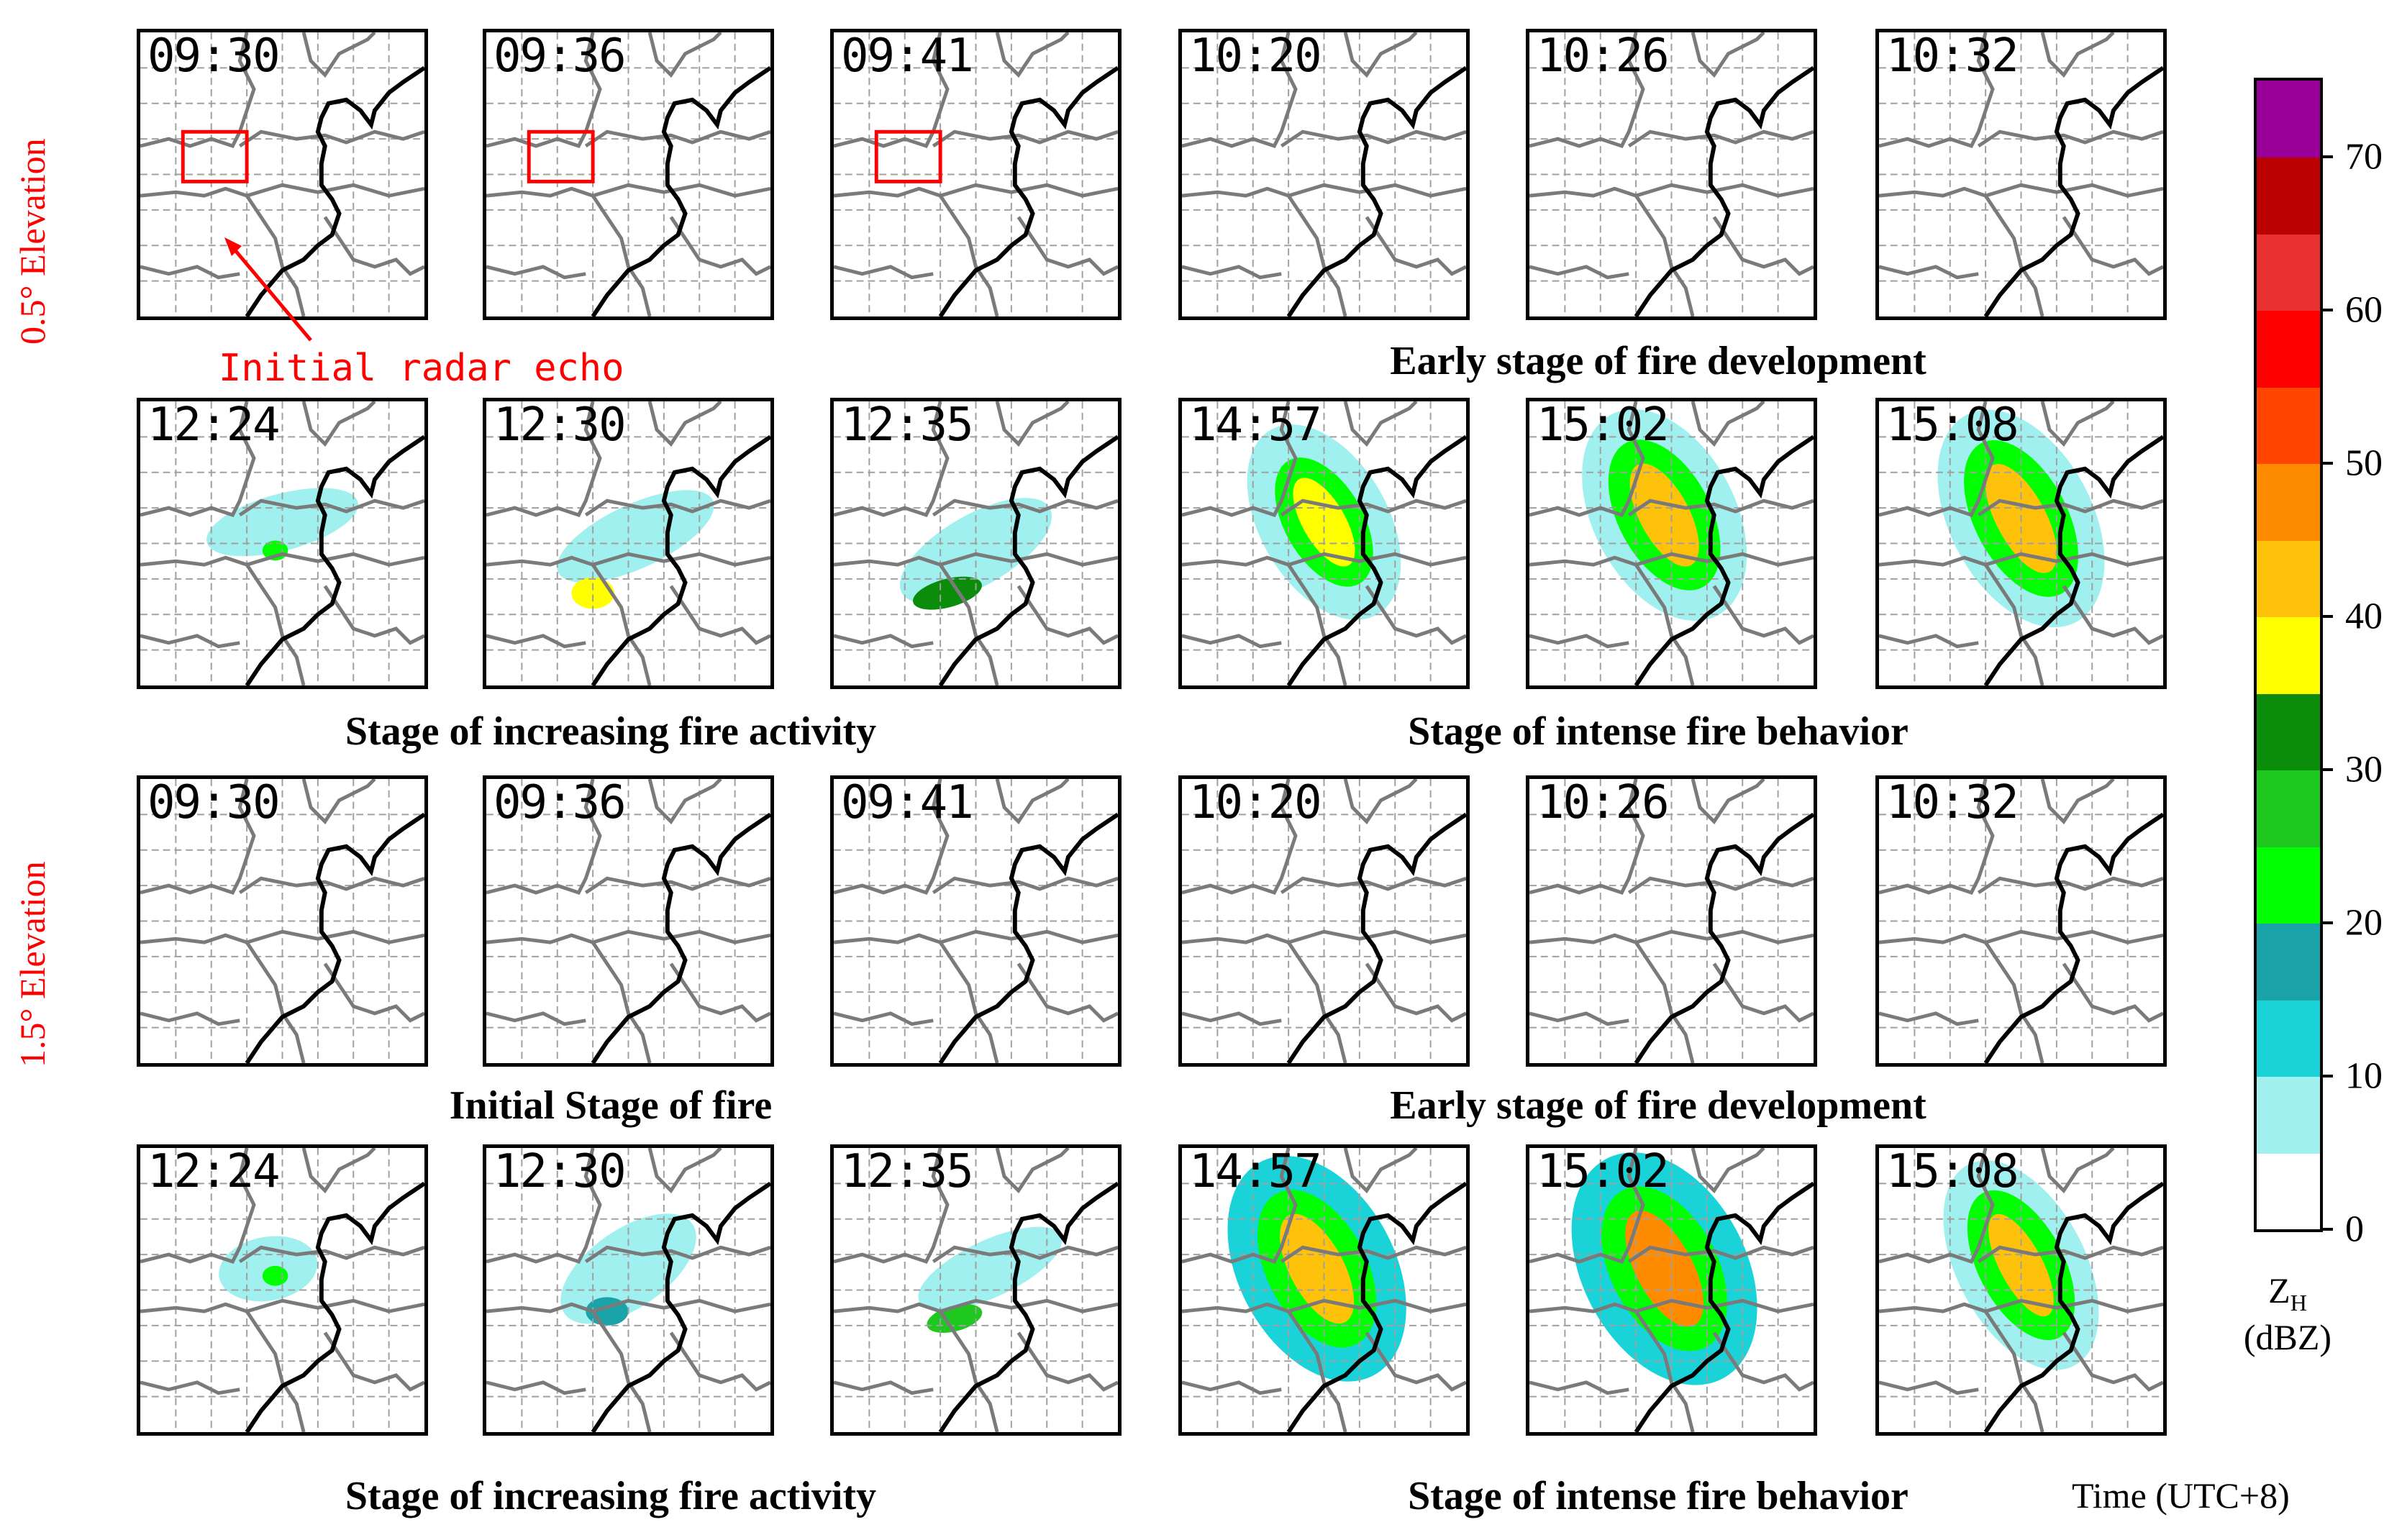 This screenshot has width=2402, height=1540. I want to click on radar-panel: 09:41, so click(976, 921).